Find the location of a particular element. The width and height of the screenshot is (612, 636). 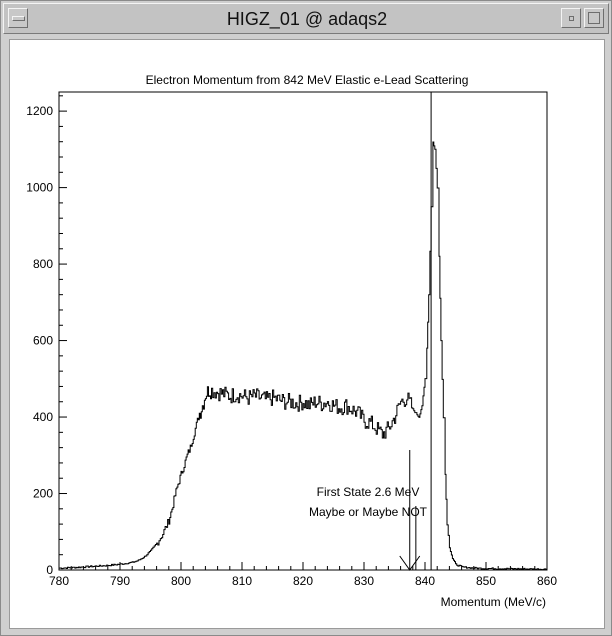

y-tick-label: 0 is located at coordinates (49, 570).